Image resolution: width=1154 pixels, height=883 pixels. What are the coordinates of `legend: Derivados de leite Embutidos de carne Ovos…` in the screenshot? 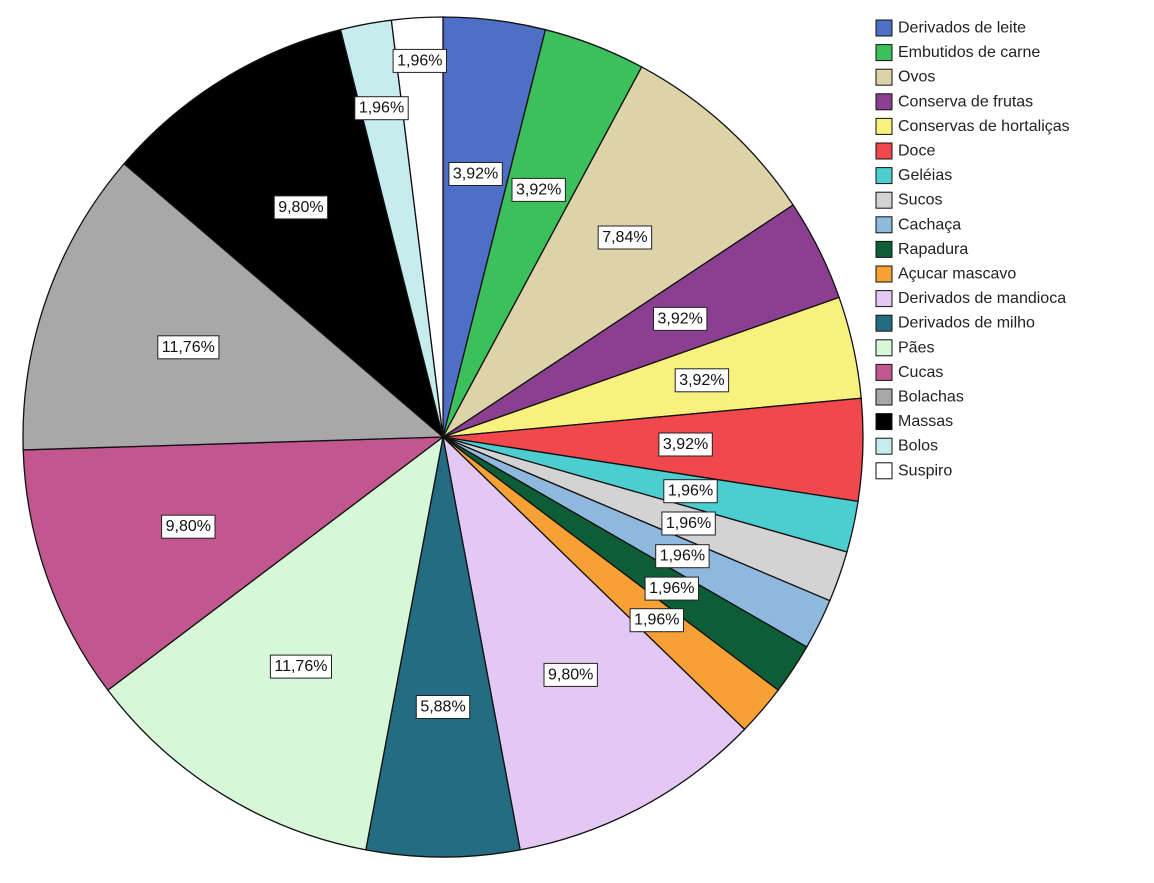 It's located at (972, 249).